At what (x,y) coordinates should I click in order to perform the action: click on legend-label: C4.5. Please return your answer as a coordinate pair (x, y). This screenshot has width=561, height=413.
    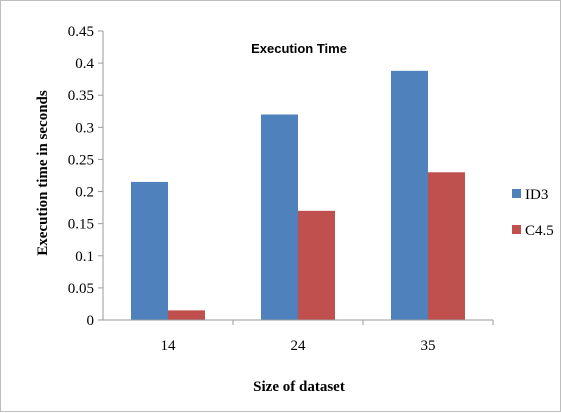
    Looking at the image, I should click on (539, 231).